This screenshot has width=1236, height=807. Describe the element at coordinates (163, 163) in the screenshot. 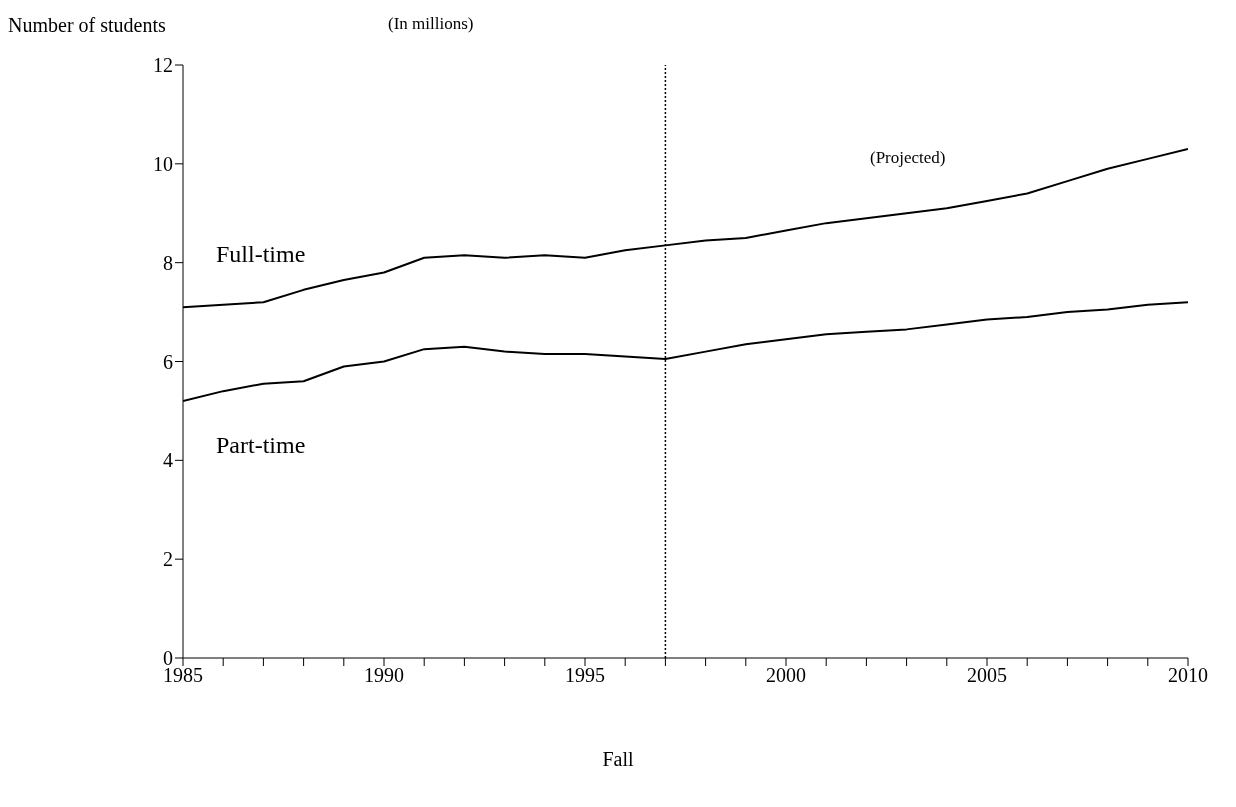

I see `y-tick-label: 10` at that location.